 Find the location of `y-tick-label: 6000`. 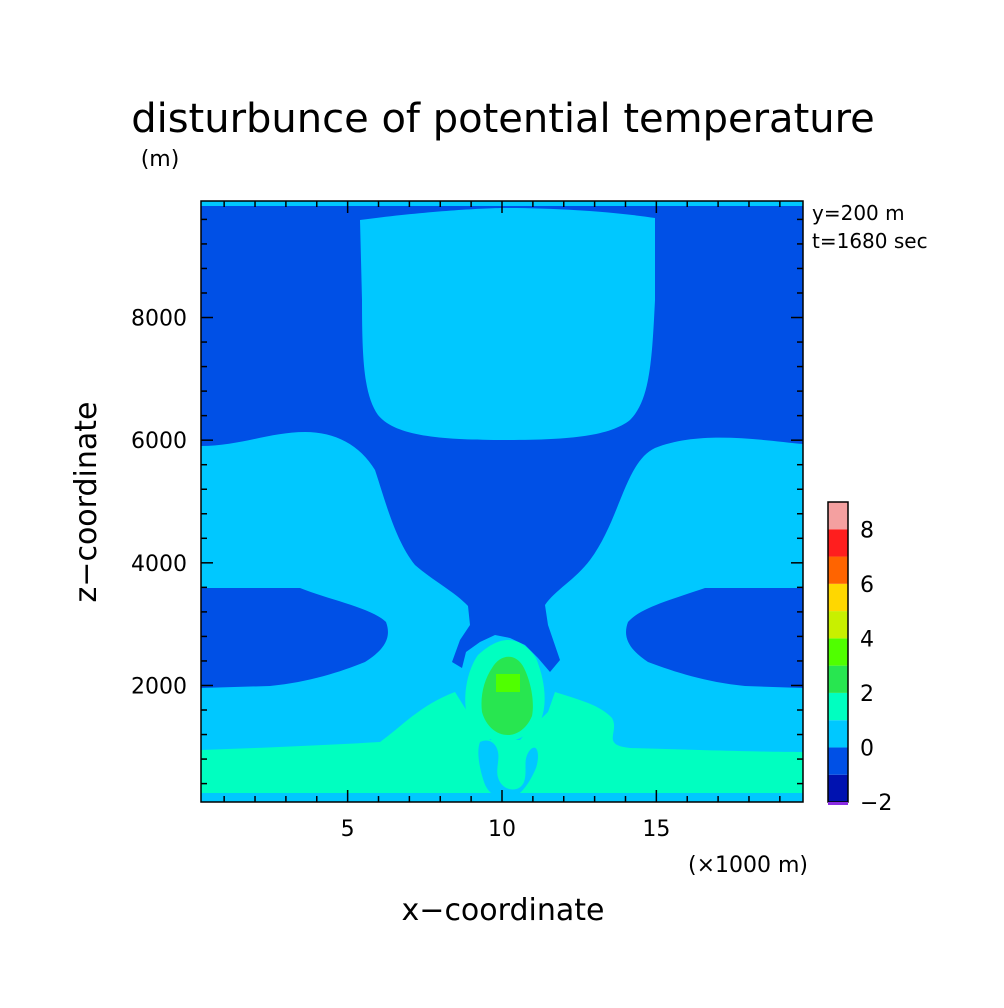

y-tick-label: 6000 is located at coordinates (159, 441).